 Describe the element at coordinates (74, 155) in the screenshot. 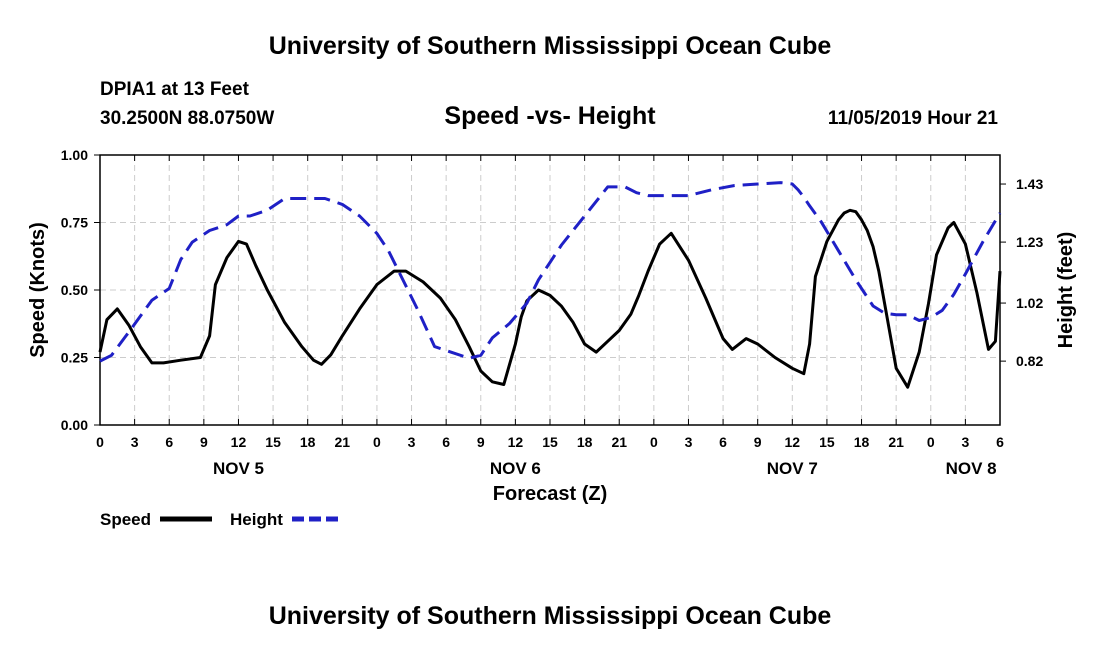

I see `y-tick-label: 1.00` at that location.